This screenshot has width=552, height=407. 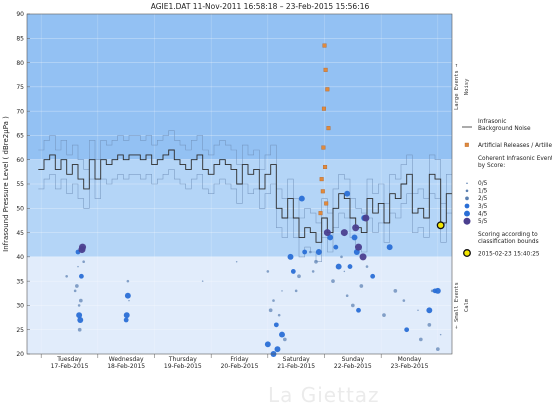 What do you see at coordinates (353, 359) in the screenshot?
I see `x-tick-label-day: Sunday` at bounding box center [353, 359].